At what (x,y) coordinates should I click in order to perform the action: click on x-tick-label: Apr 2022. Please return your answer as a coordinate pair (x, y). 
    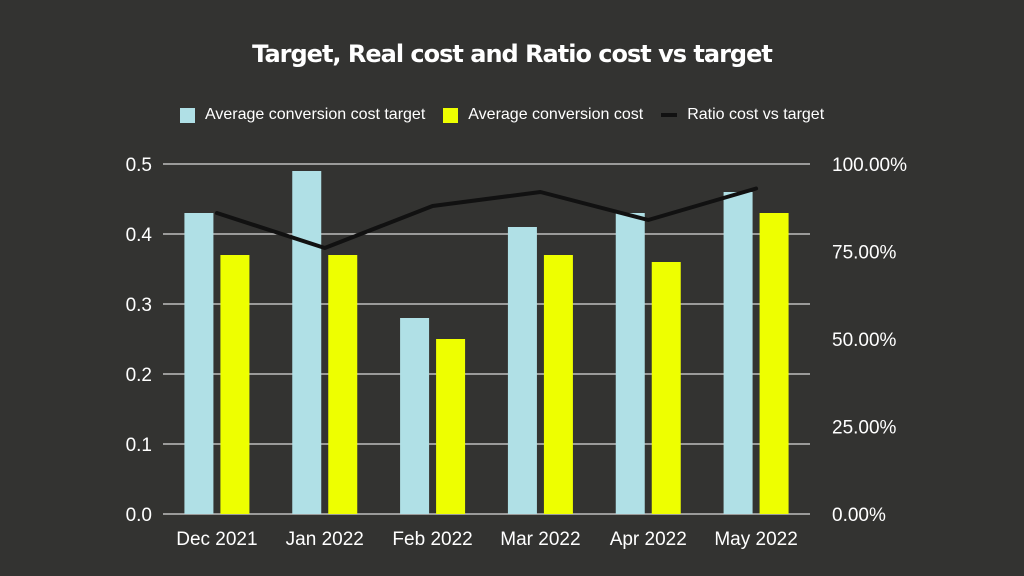
    Looking at the image, I should click on (648, 539).